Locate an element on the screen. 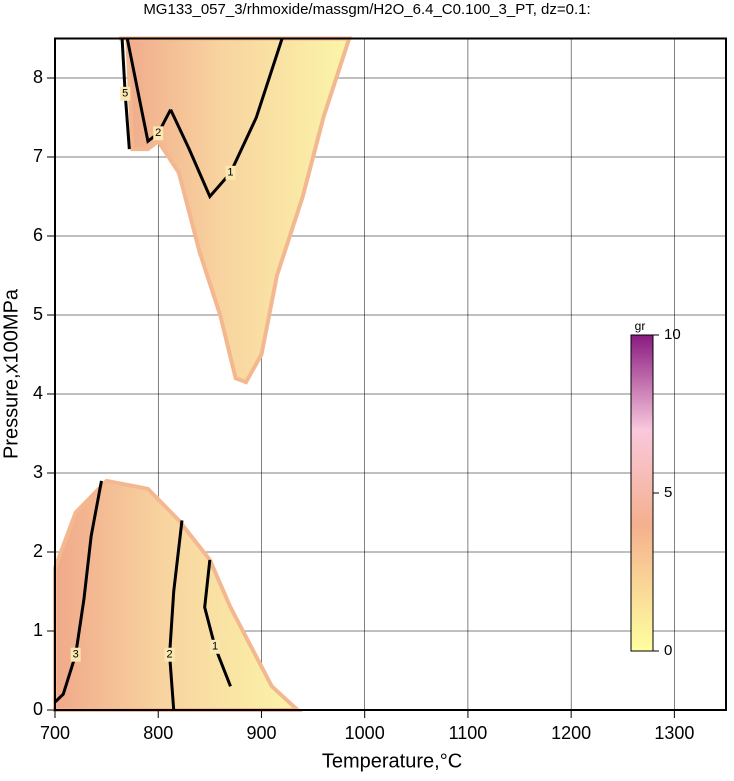 The width and height of the screenshot is (734, 781). y-tick-label: 3 is located at coordinates (38, 472).